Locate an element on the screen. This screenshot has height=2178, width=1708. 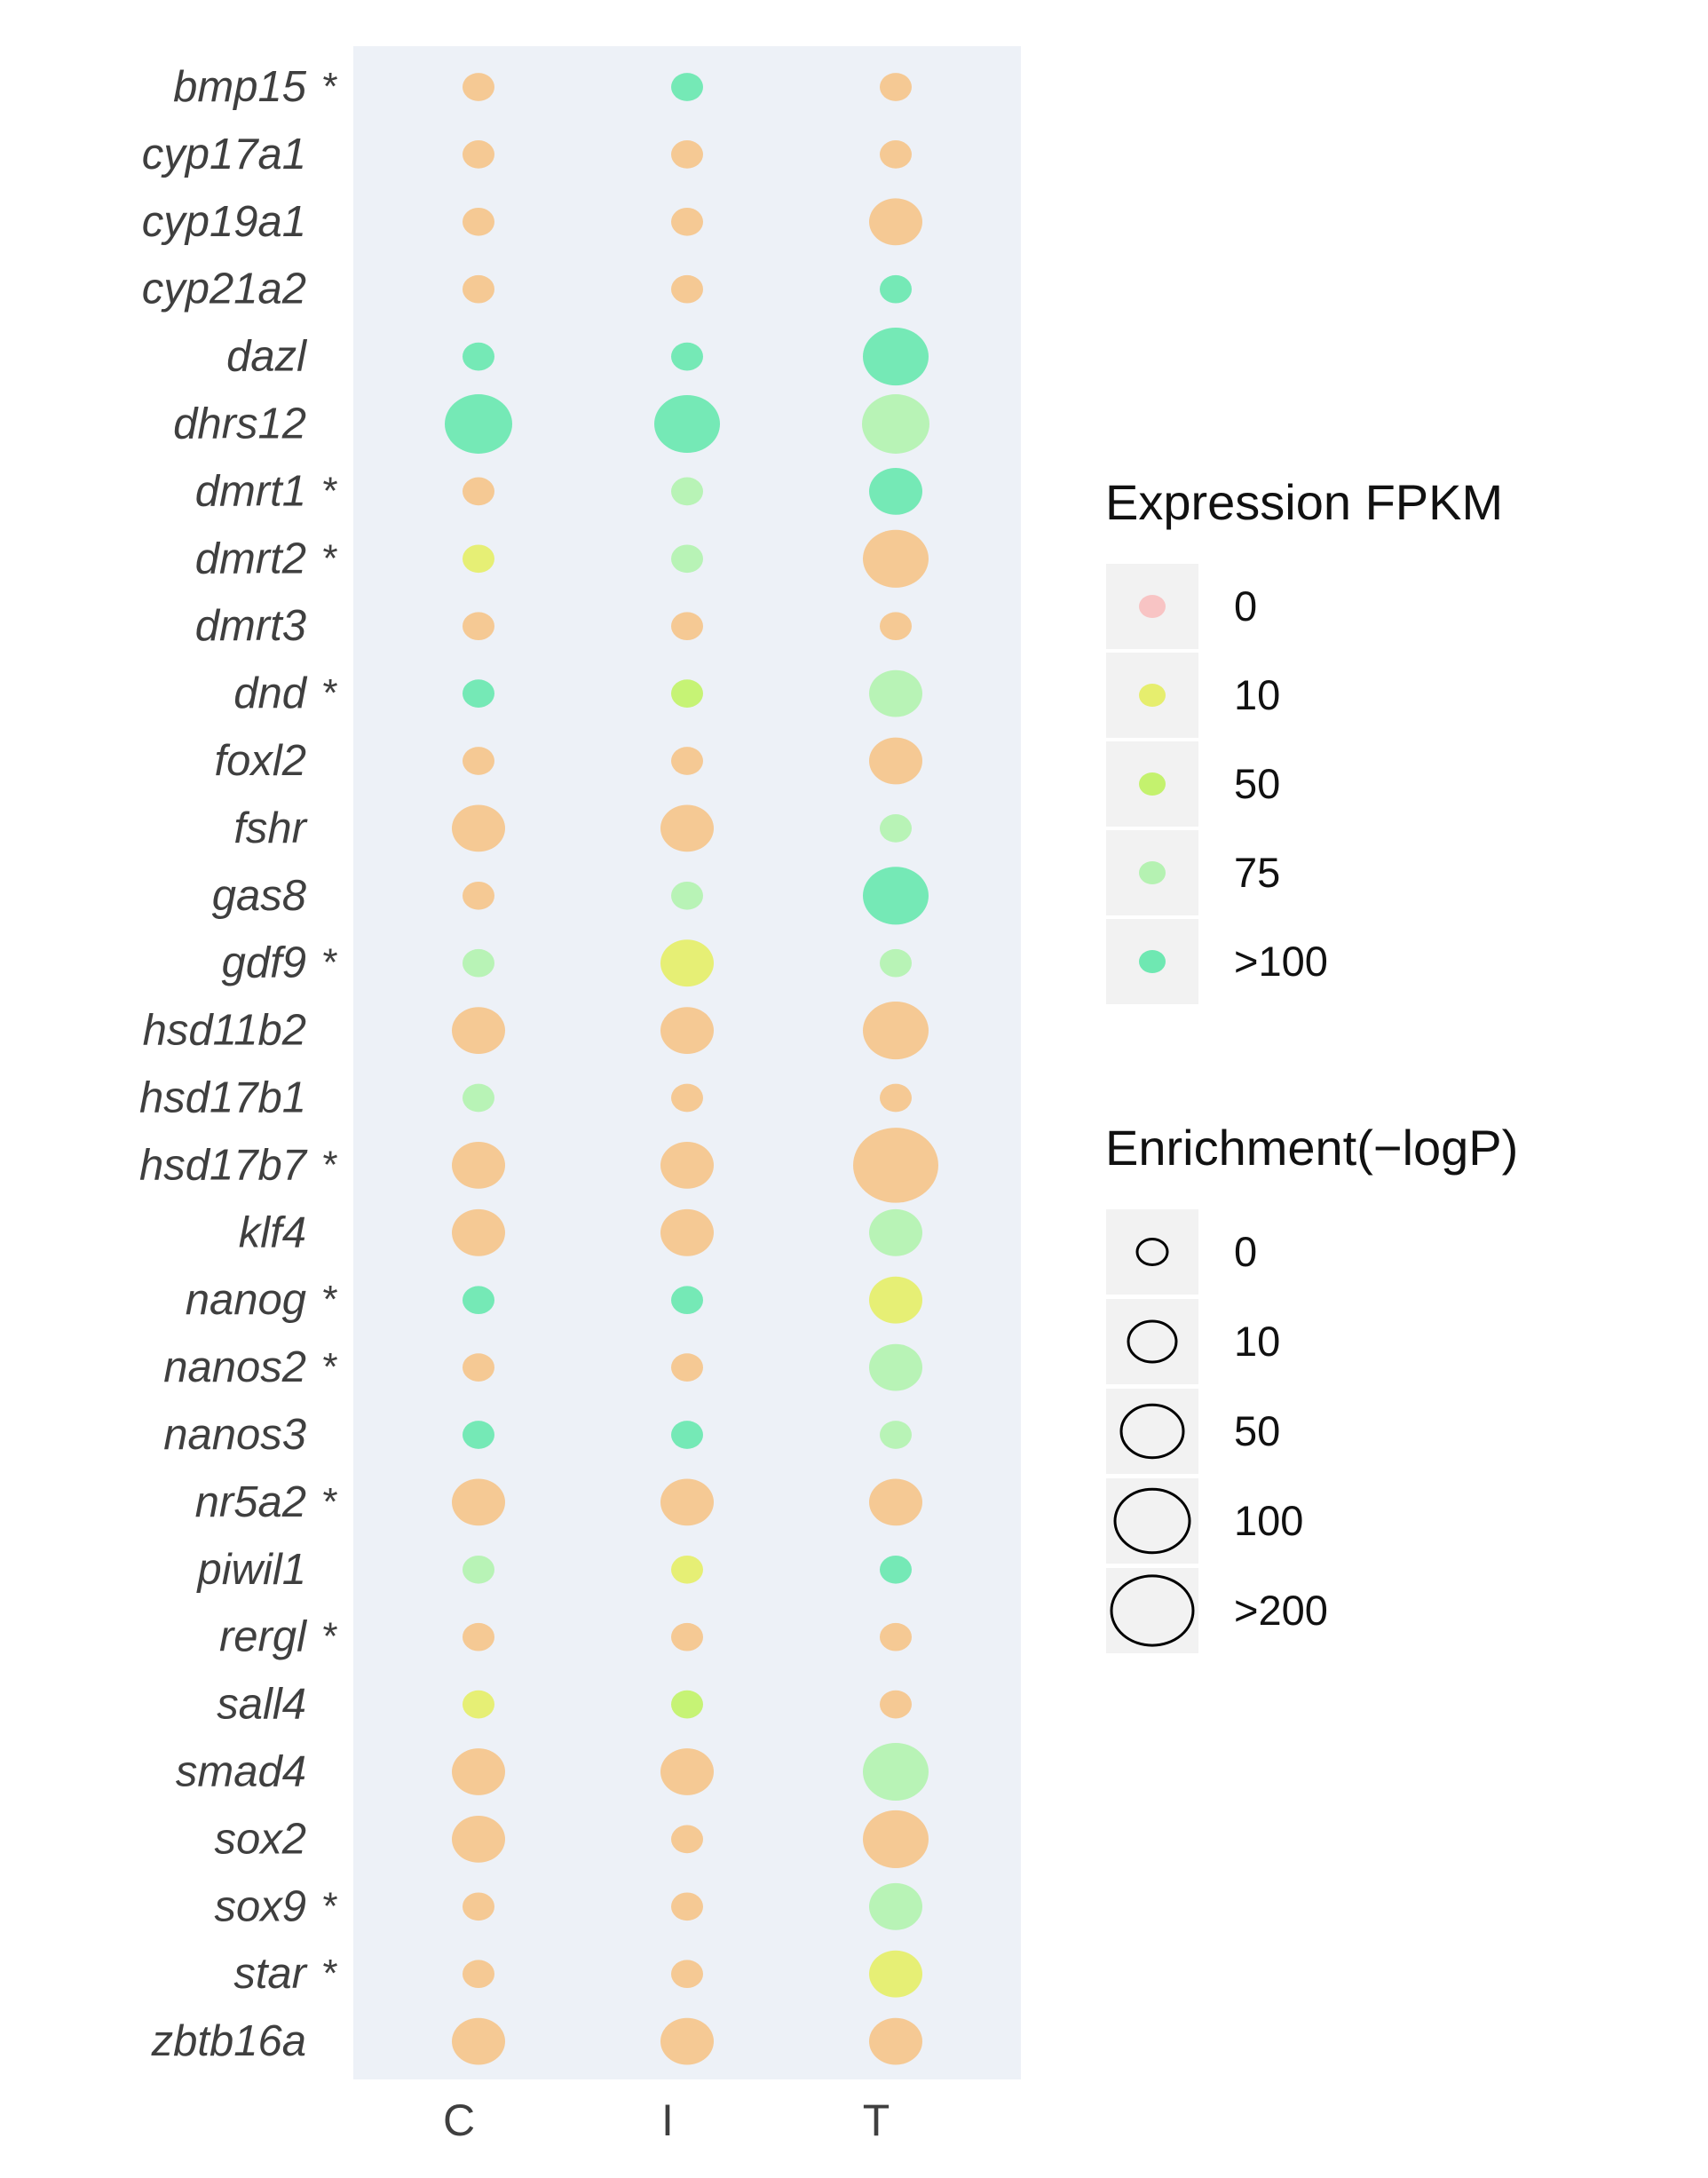
dot-piwil1-C is located at coordinates (478, 1569).